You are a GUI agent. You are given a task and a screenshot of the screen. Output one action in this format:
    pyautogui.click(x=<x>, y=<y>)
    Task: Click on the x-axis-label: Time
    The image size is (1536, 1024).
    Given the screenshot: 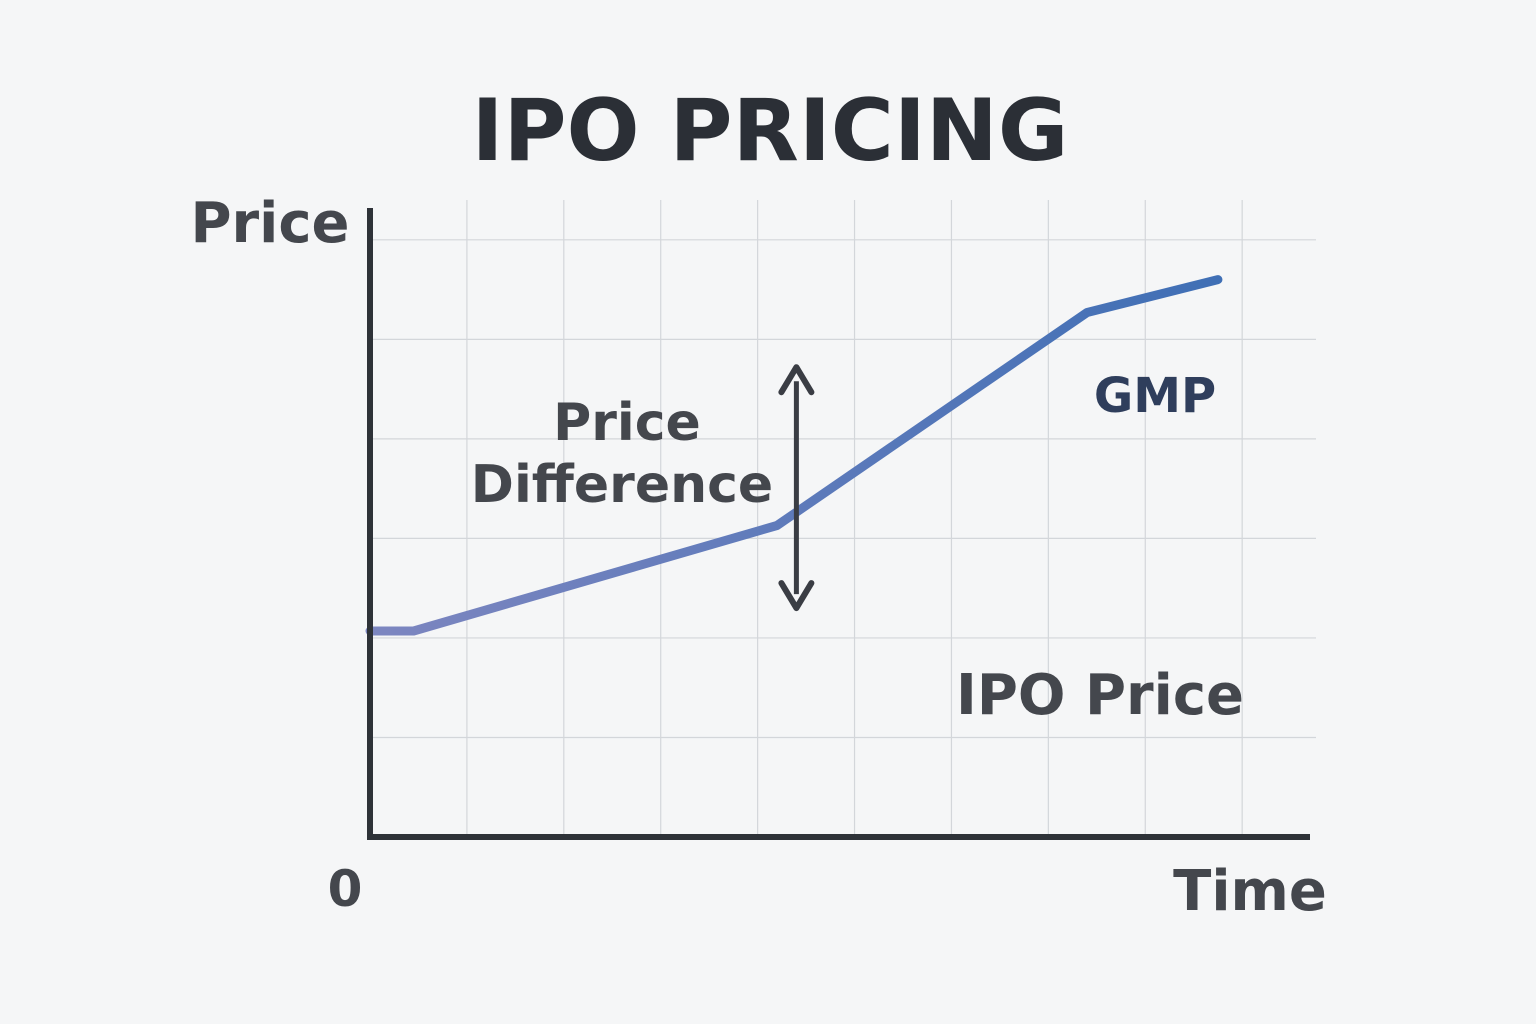 What is the action you would take?
    pyautogui.click(x=1250, y=891)
    